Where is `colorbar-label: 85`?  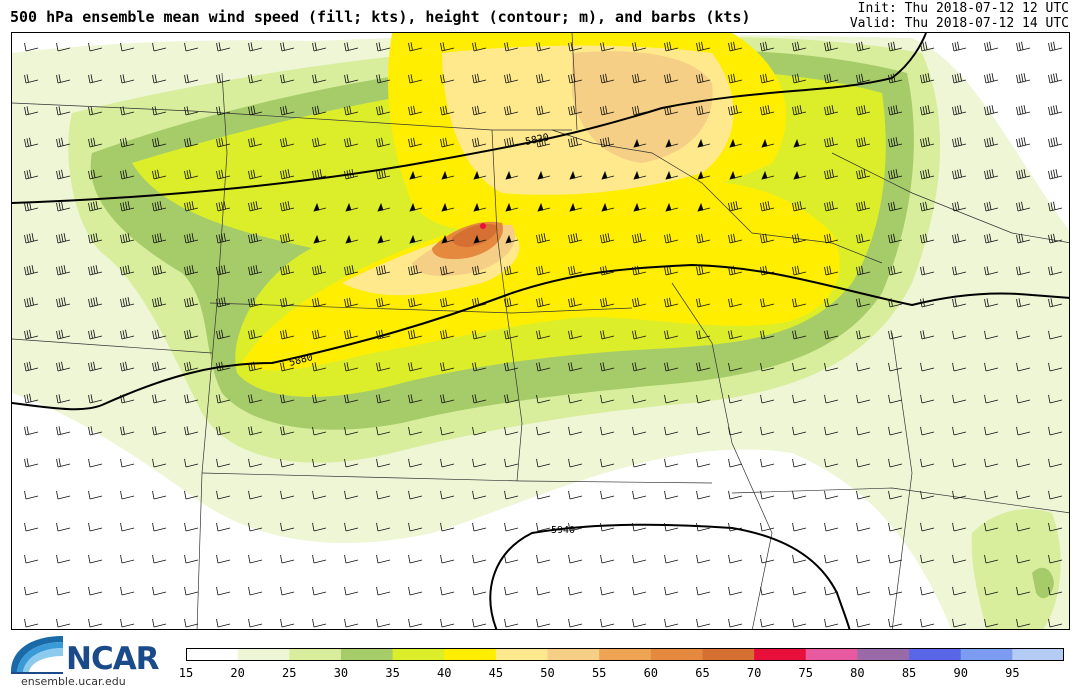
colorbar-label: 85 is located at coordinates (909, 673).